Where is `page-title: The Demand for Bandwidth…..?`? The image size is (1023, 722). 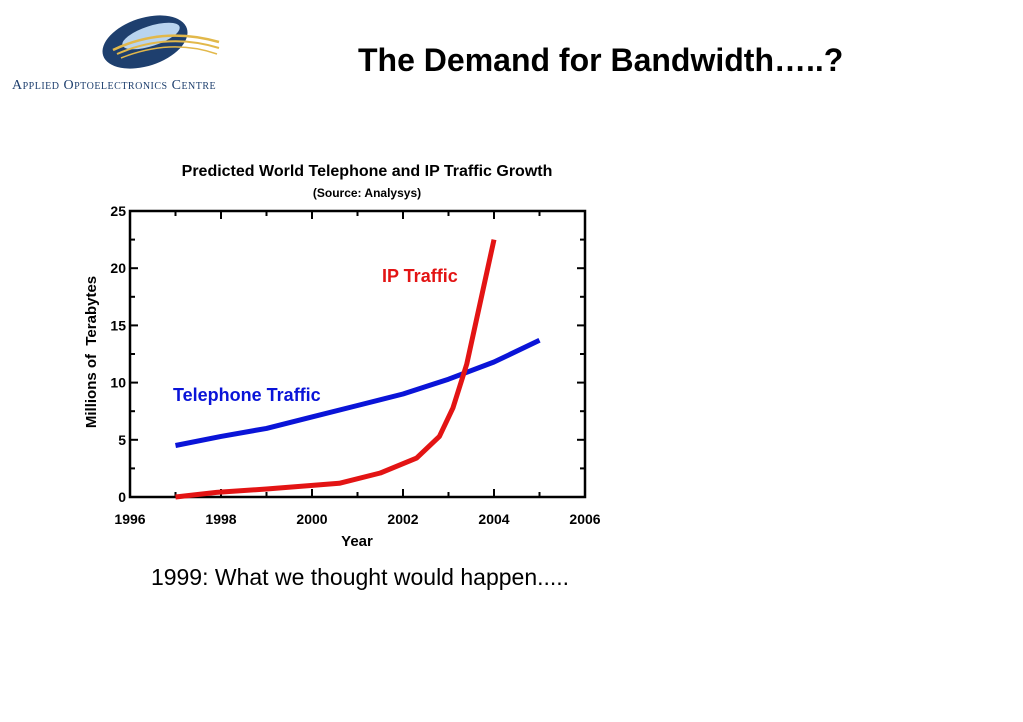
page-title: The Demand for Bandwidth…..? is located at coordinates (601, 60).